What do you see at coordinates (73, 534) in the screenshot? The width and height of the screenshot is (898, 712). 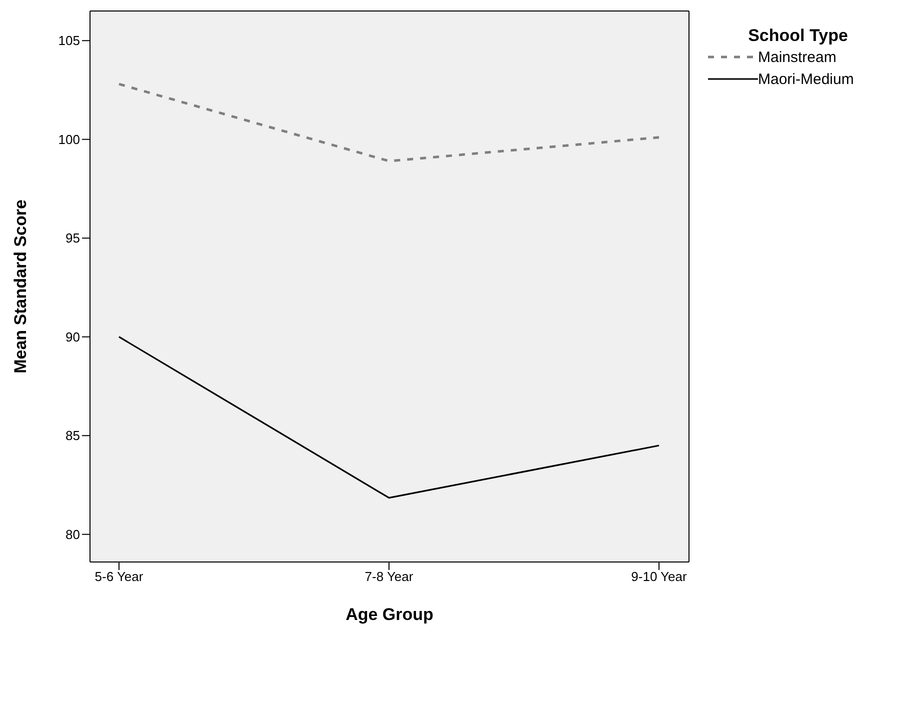 I see `y-tick-label: 80` at bounding box center [73, 534].